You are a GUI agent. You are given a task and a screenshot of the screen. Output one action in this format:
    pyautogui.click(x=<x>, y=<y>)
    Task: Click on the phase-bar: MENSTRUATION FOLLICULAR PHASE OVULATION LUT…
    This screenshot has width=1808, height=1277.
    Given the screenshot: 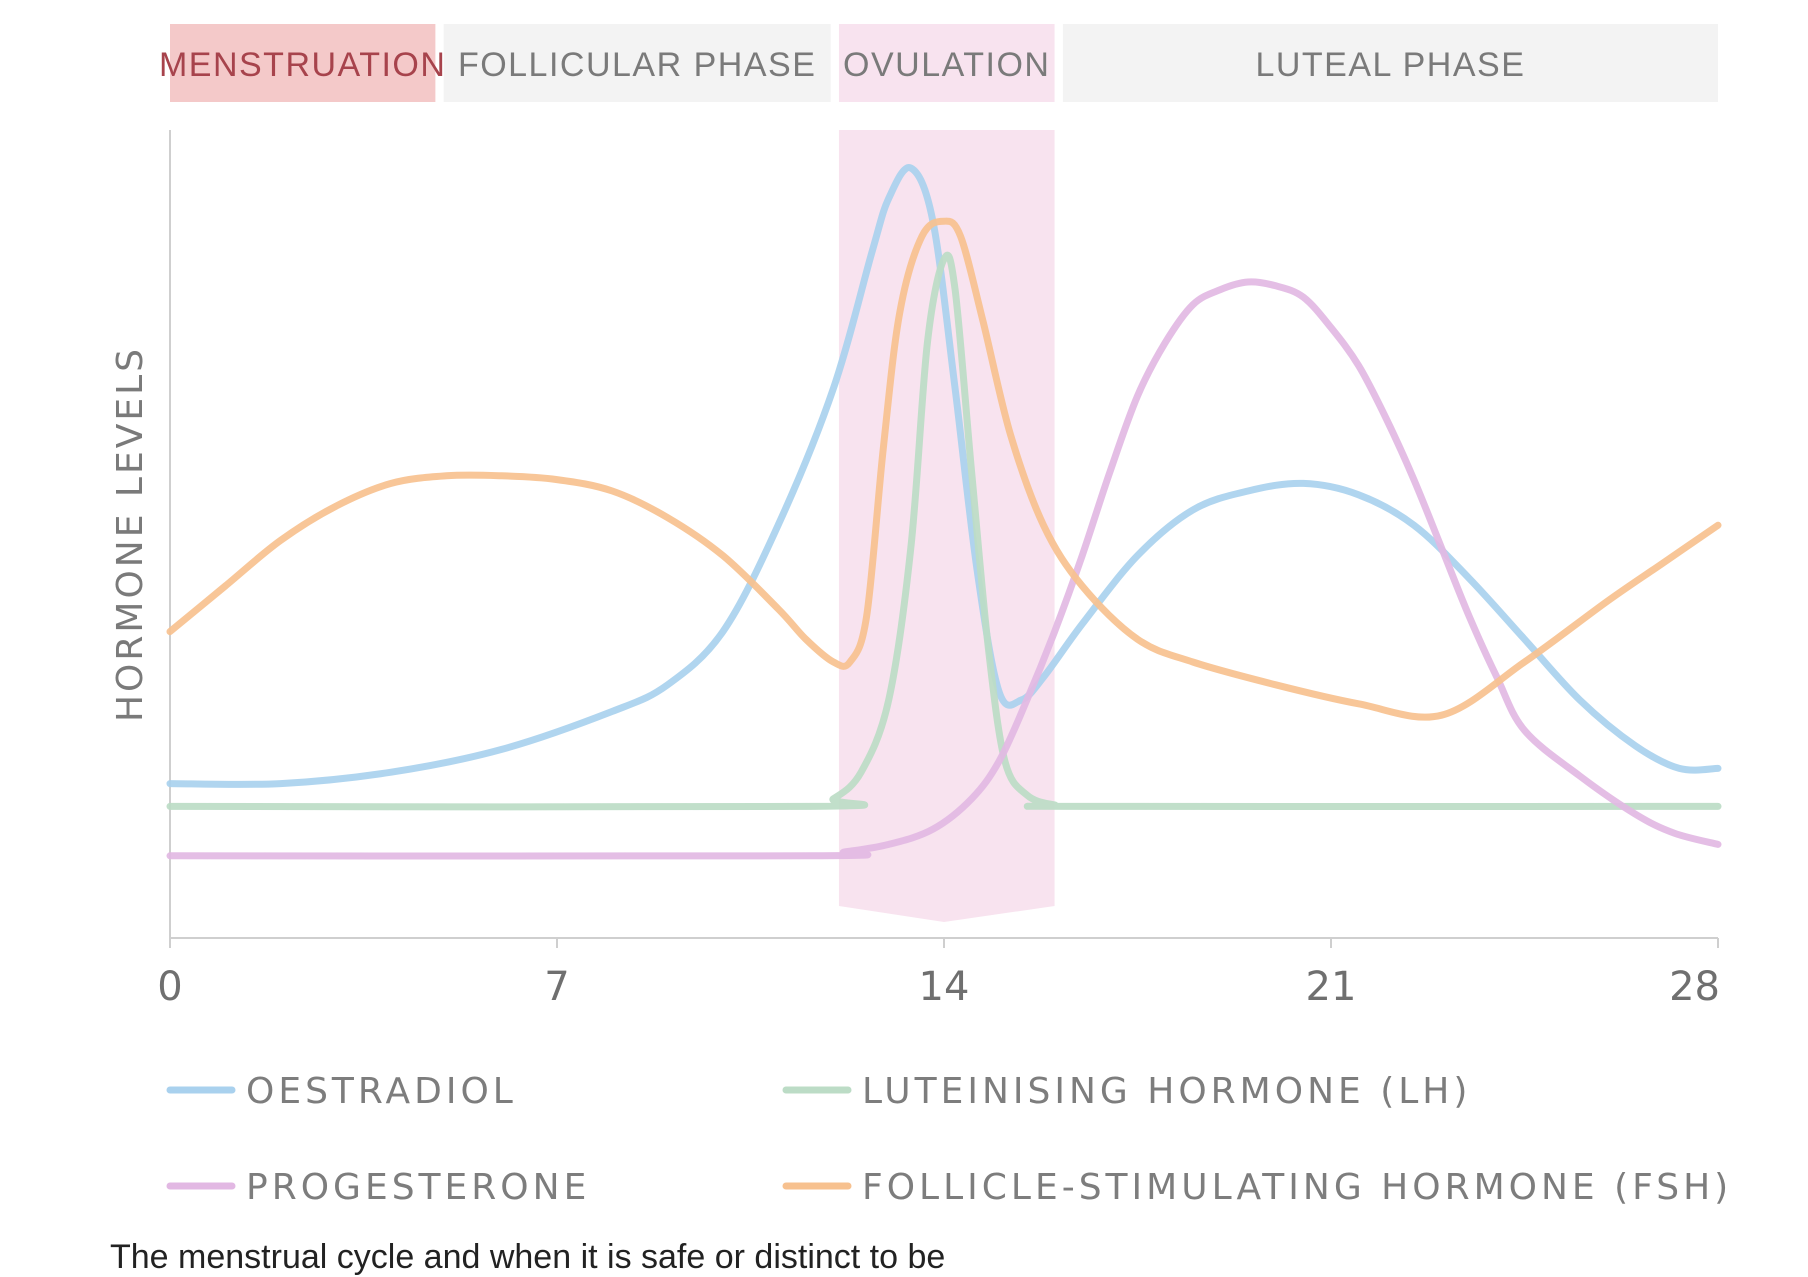 What is the action you would take?
    pyautogui.click(x=938, y=63)
    